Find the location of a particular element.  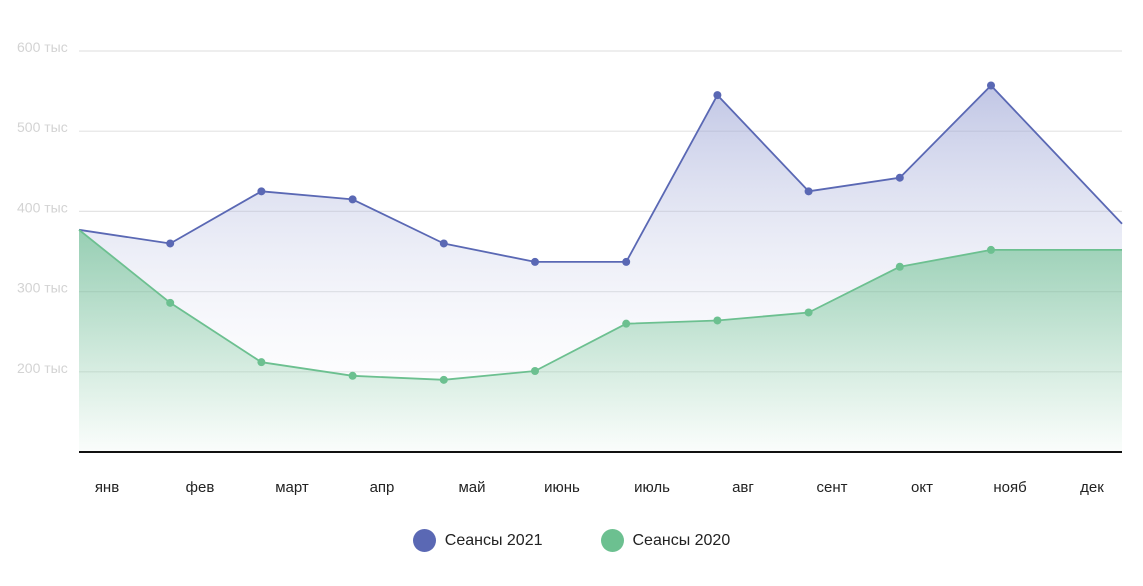

x-tick-label: нояб is located at coordinates (1009, 487).